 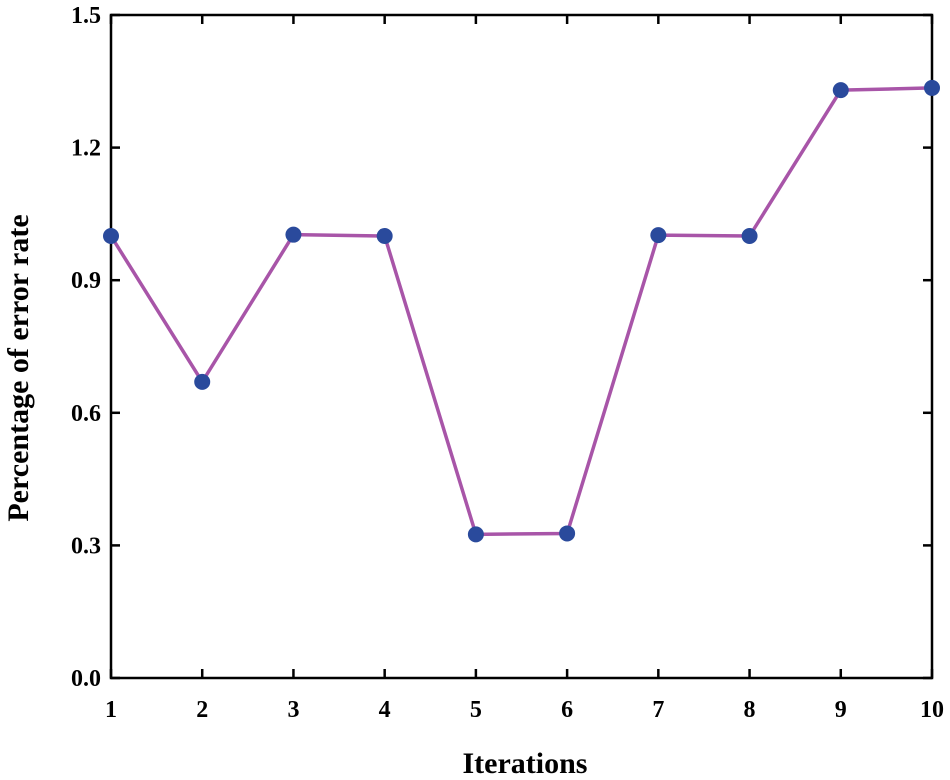 I want to click on x-axis-title: Iterations, so click(x=525, y=763).